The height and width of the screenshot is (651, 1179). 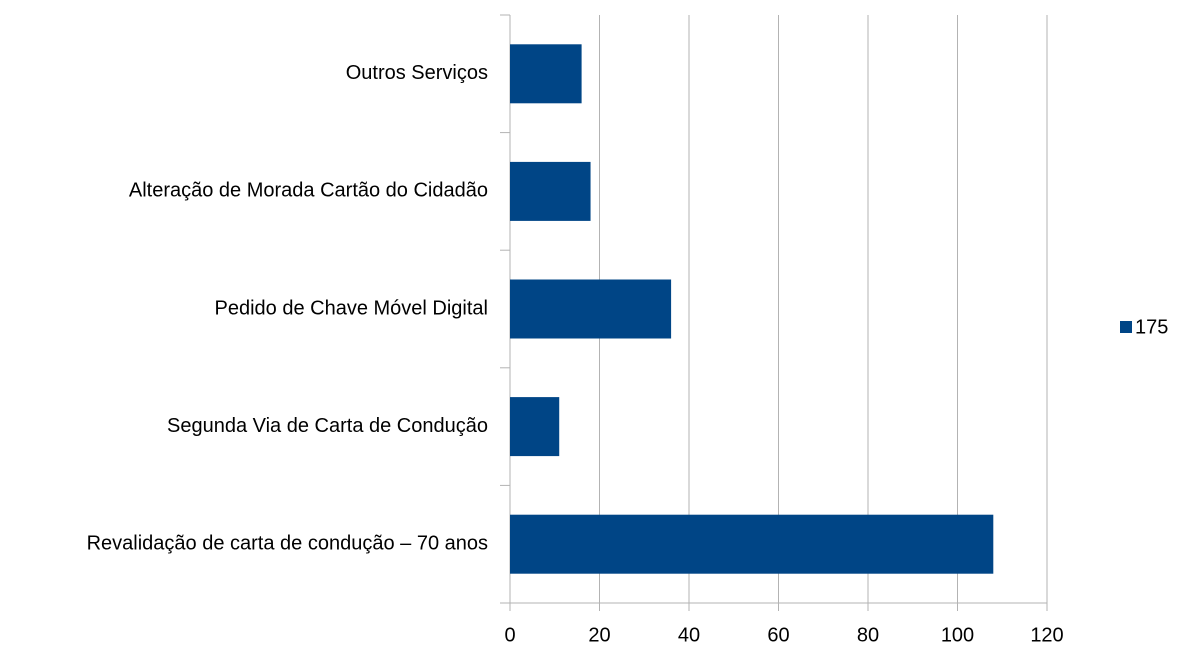 I want to click on x-tick-label: 40, so click(x=689, y=635).